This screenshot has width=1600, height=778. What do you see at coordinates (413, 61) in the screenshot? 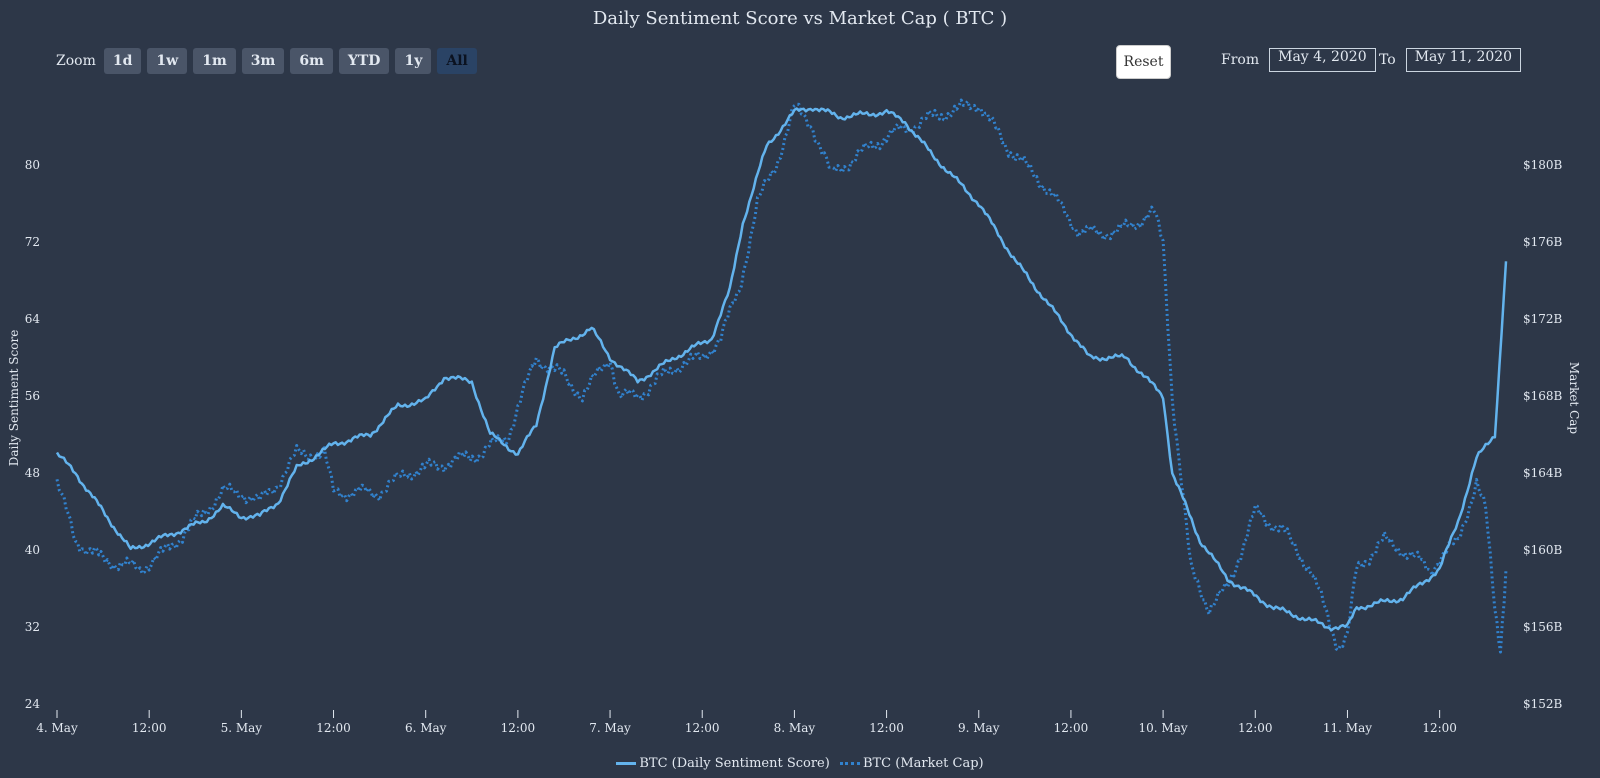
I see `zoom-1y-button: 1y` at bounding box center [413, 61].